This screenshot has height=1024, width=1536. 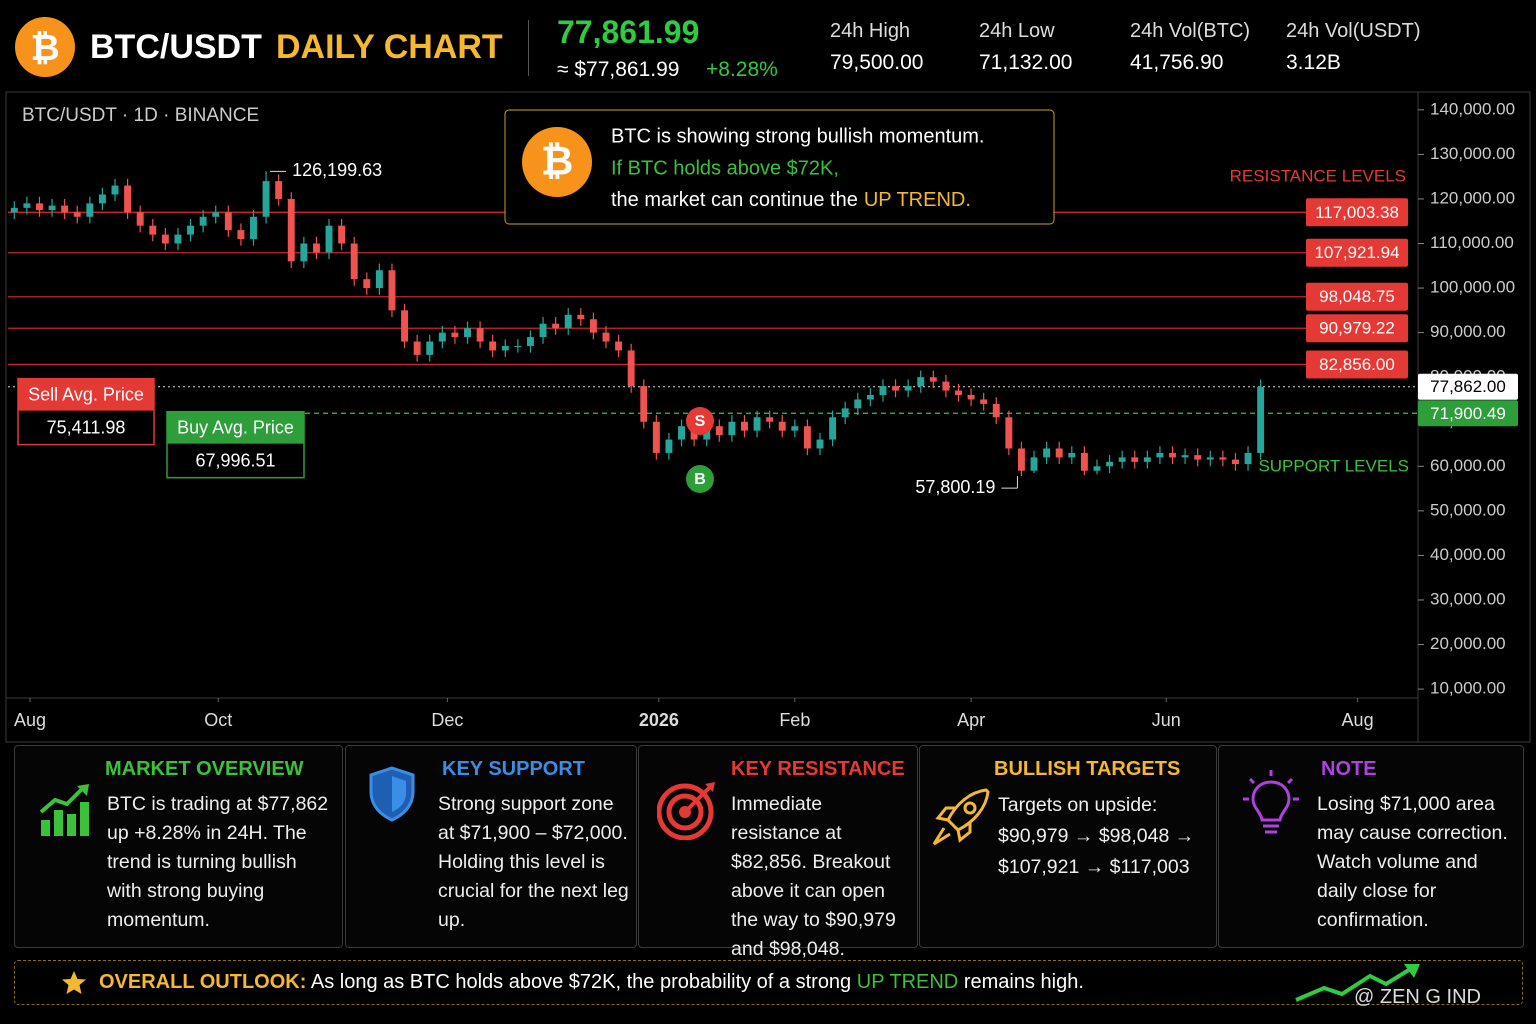 I want to click on y-tick-label: 10,000.00, so click(x=1468, y=688).